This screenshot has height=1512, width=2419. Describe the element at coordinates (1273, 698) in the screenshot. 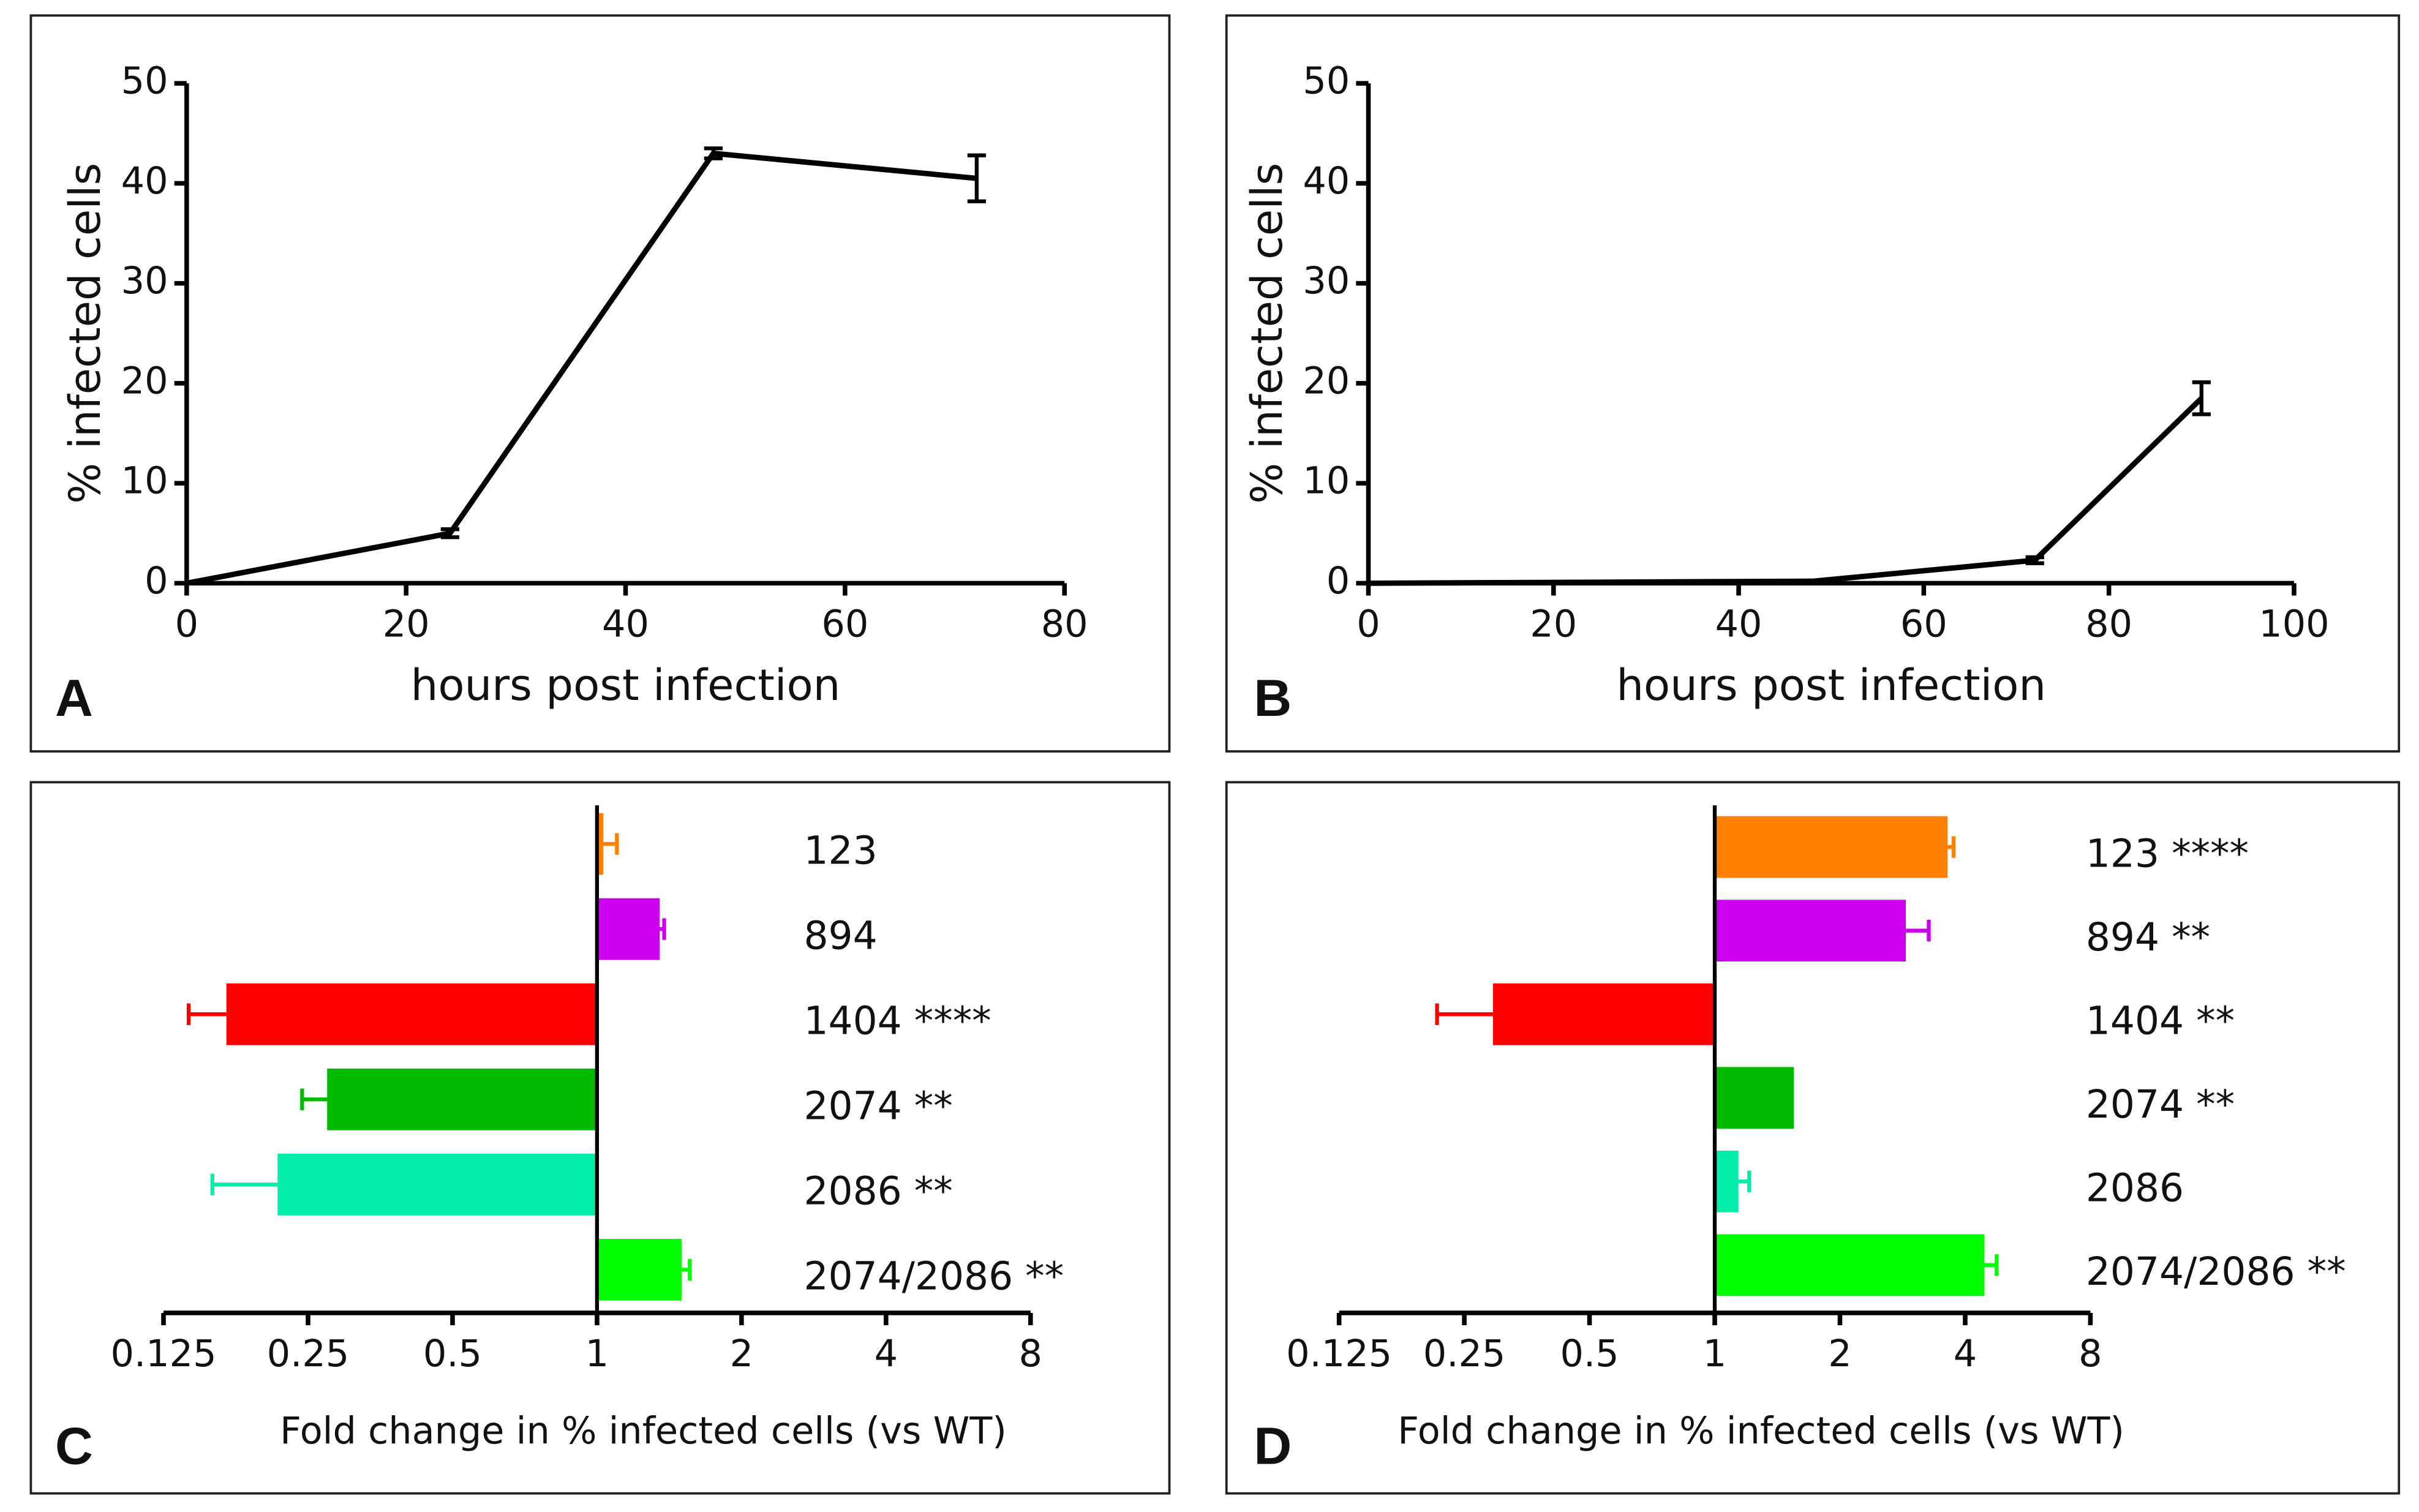

I see `panel-label: B` at that location.